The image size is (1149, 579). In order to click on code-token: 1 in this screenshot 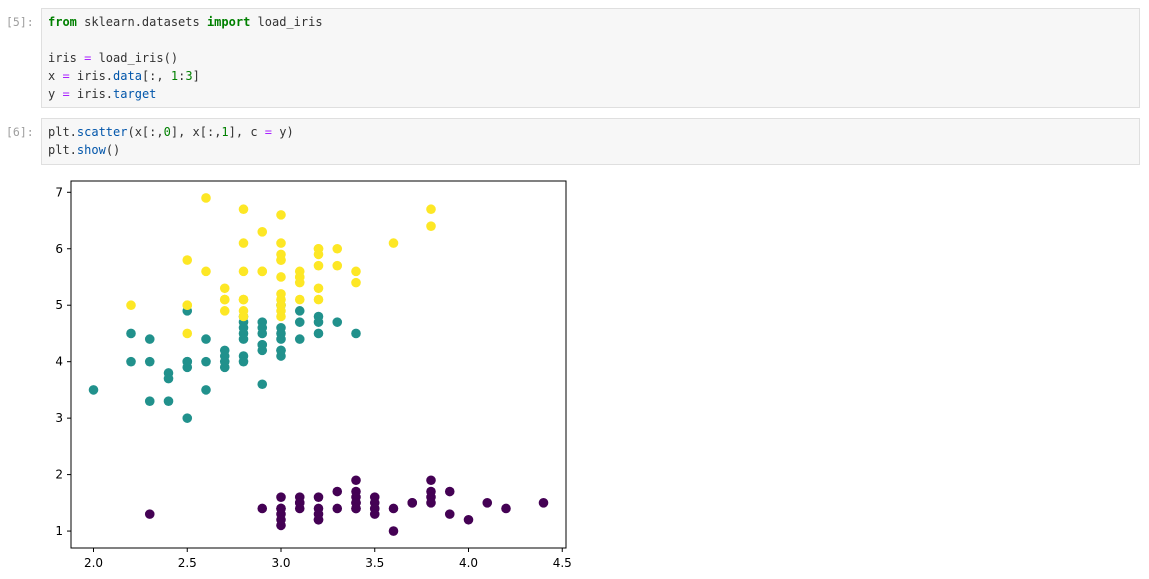, I will do `click(174, 76)`.